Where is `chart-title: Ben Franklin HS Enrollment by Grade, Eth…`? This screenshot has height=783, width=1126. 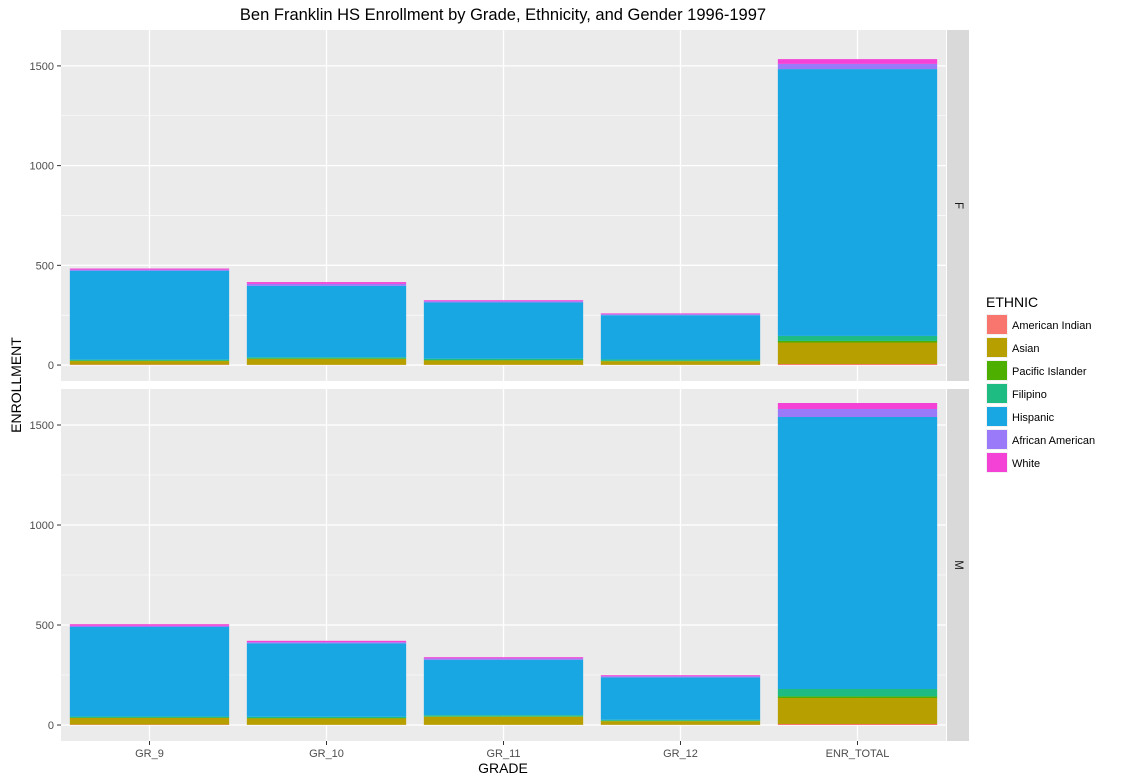
chart-title: Ben Franklin HS Enrollment by Grade, Eth… is located at coordinates (503, 15).